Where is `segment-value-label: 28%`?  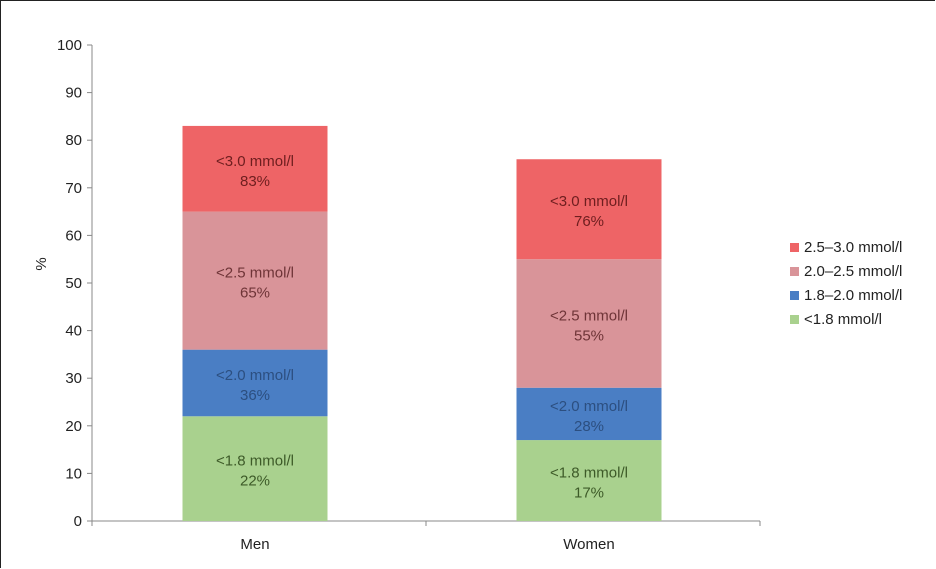
segment-value-label: 28% is located at coordinates (589, 426).